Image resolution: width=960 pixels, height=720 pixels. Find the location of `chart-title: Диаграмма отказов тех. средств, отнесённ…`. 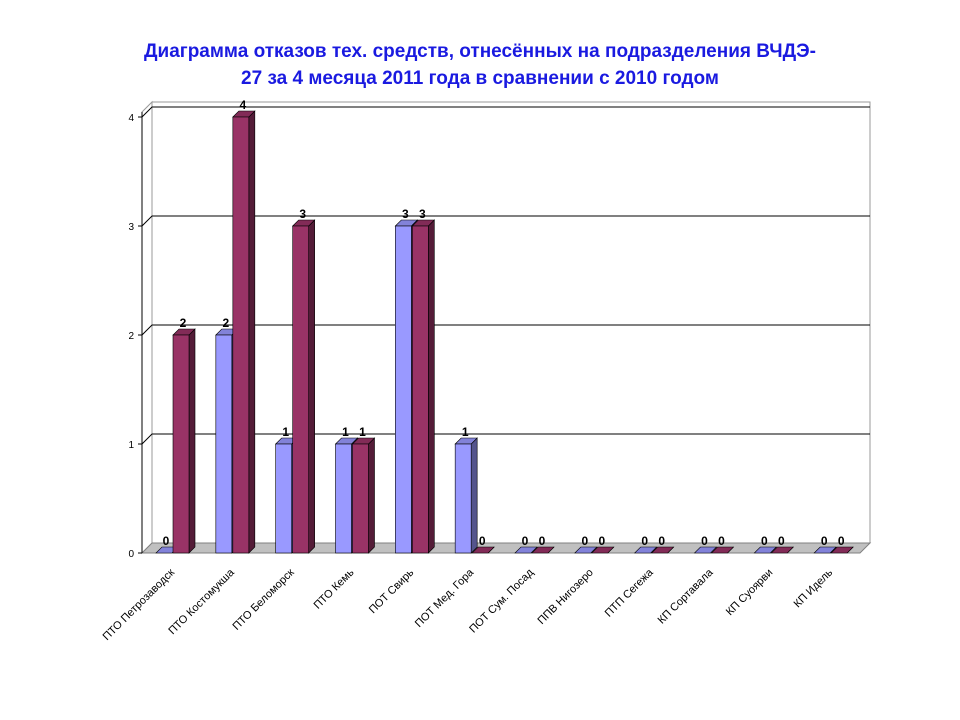

chart-title: Диаграмма отказов тех. средств, отнесённ… is located at coordinates (480, 65).